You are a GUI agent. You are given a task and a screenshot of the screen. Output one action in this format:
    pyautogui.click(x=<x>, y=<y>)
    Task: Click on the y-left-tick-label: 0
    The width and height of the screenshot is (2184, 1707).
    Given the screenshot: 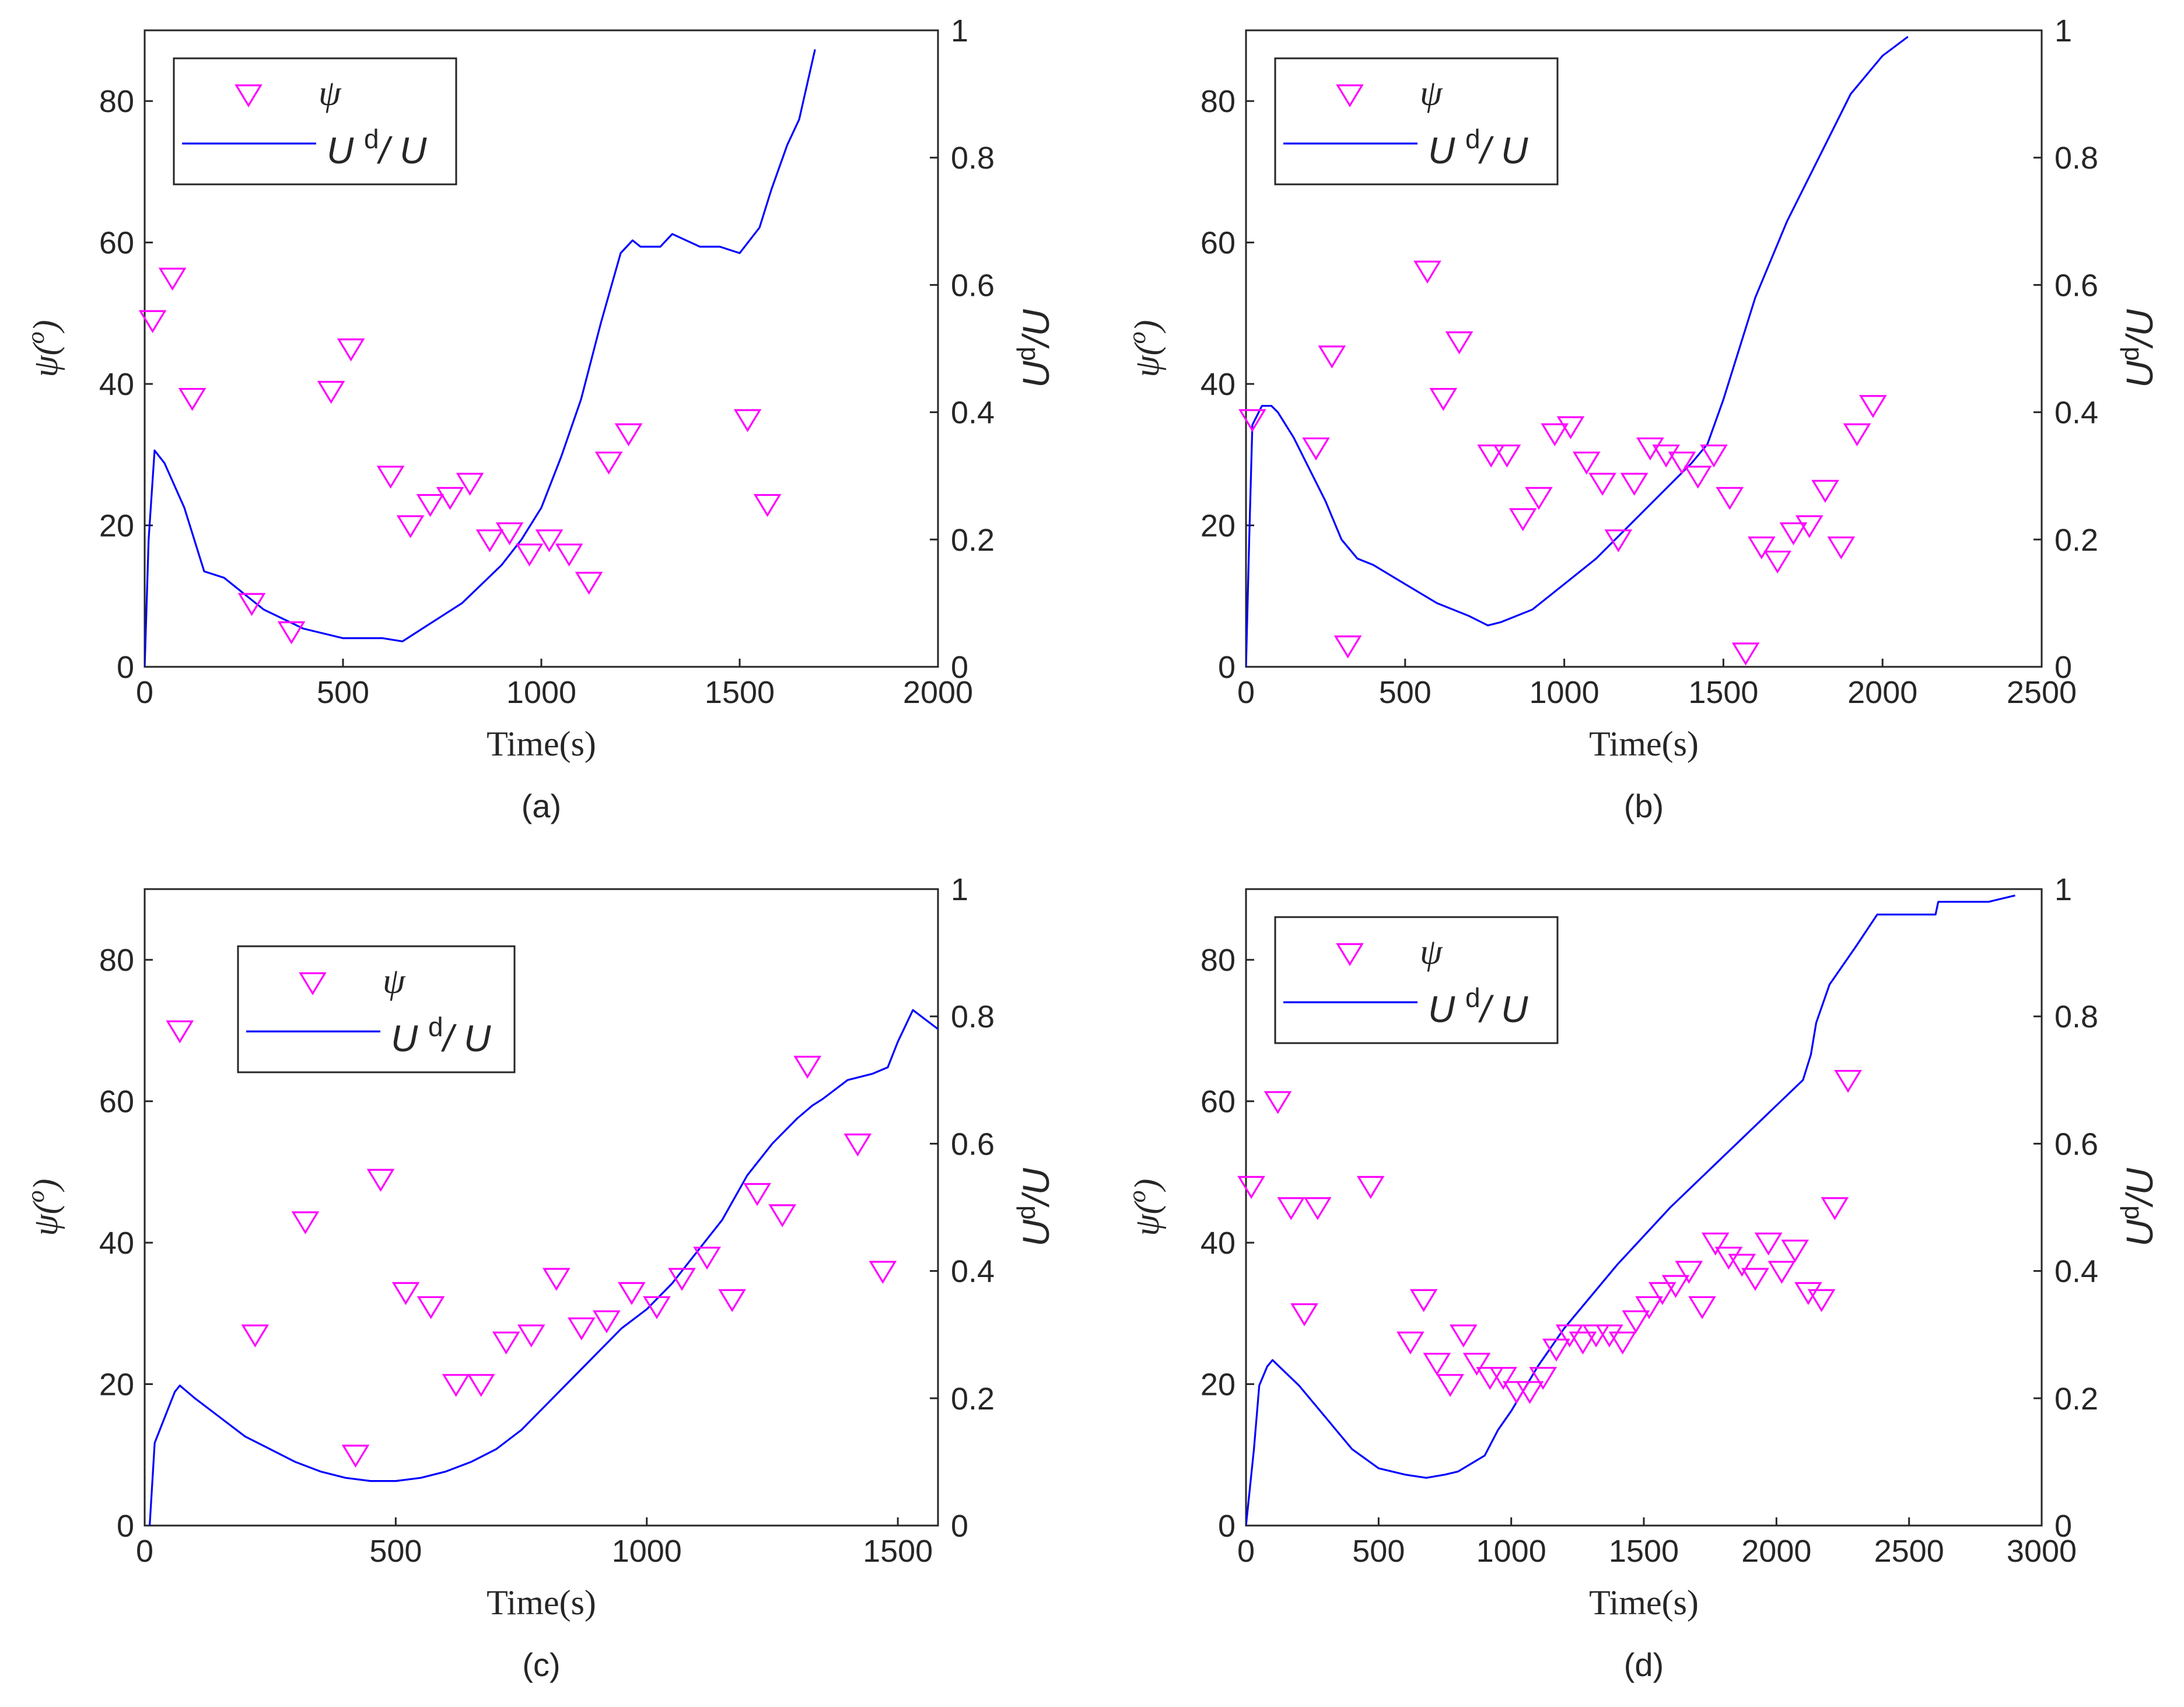 What is the action you would take?
    pyautogui.click(x=1227, y=667)
    